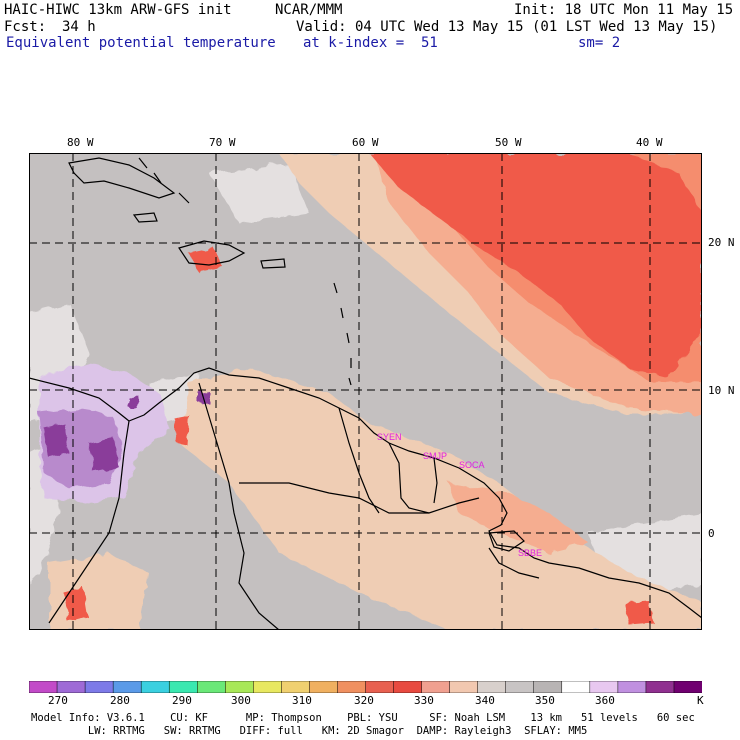  What do you see at coordinates (80, 142) in the screenshot?
I see `lon-label-80w: 80 W` at bounding box center [80, 142].